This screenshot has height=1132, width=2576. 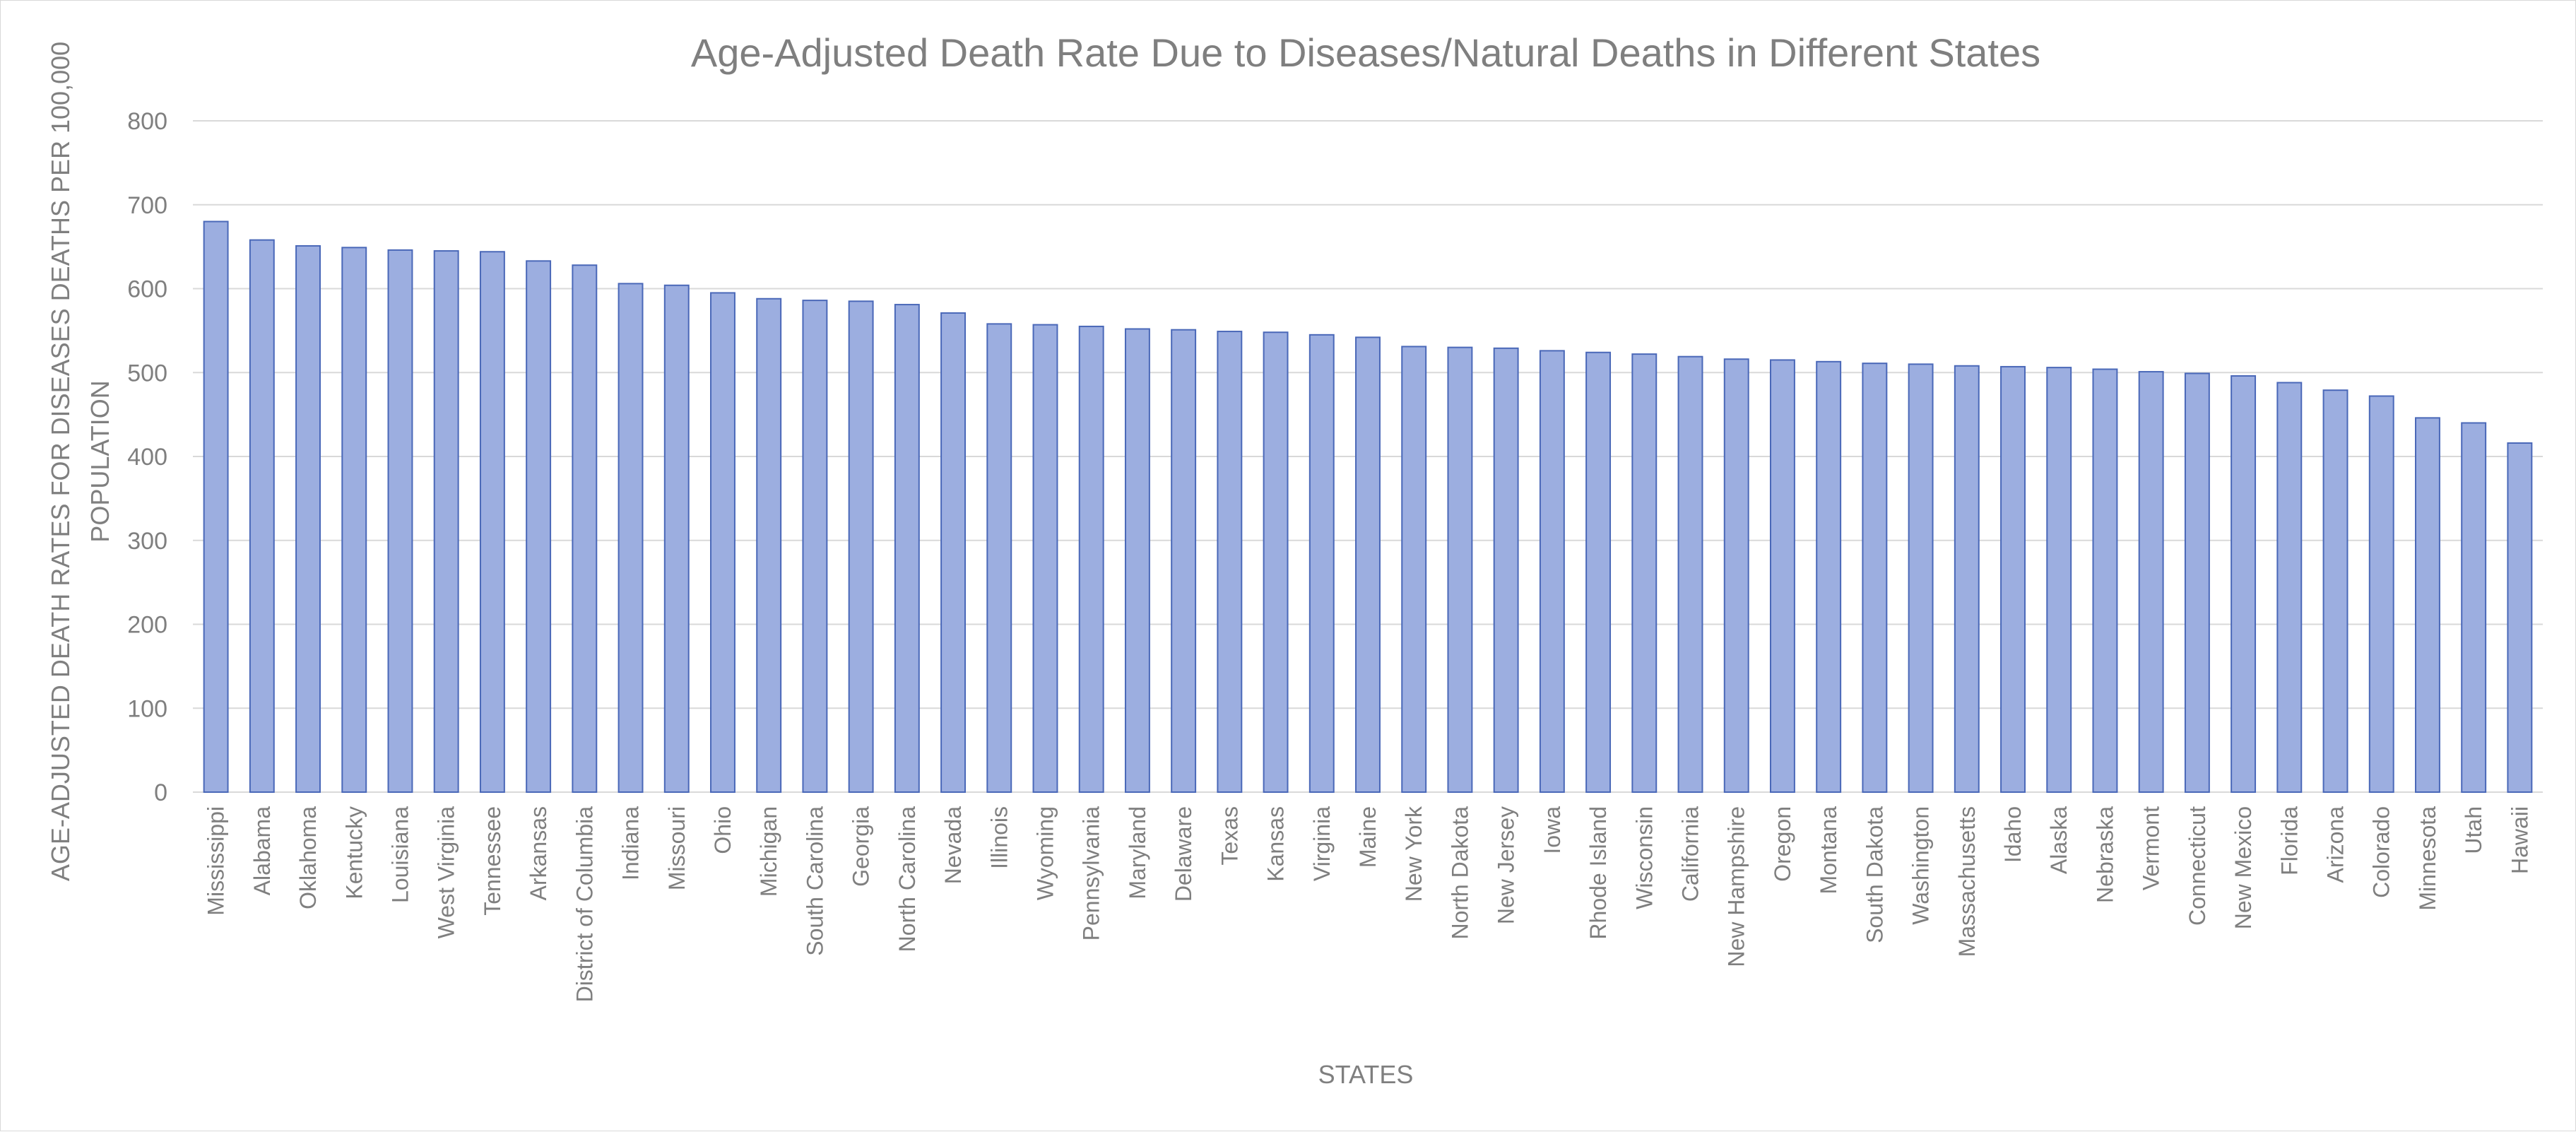 What do you see at coordinates (2013, 834) in the screenshot?
I see `x-category-label-idaho: Idaho` at bounding box center [2013, 834].